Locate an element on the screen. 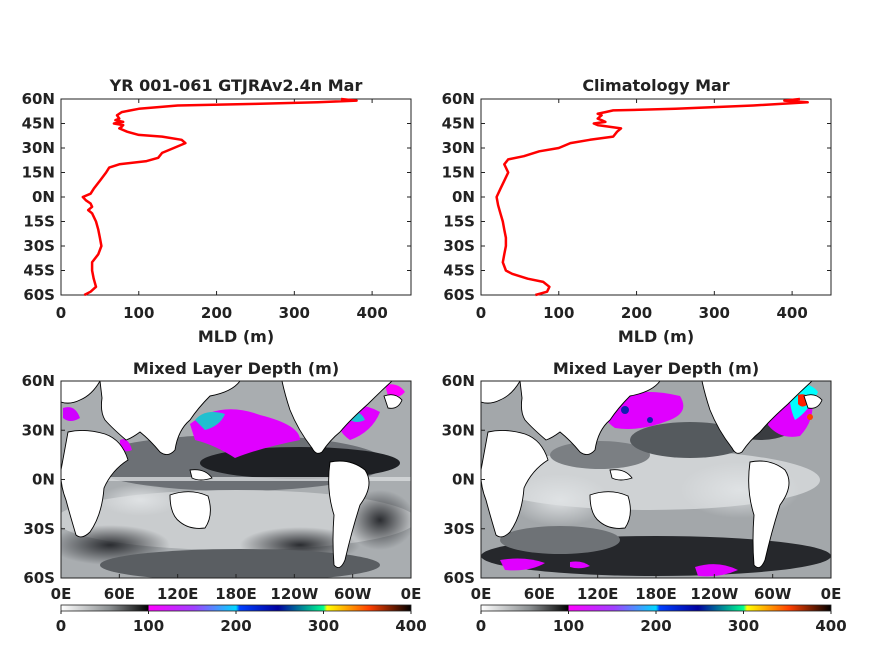  model-profile-axes is located at coordinates (236, 197).